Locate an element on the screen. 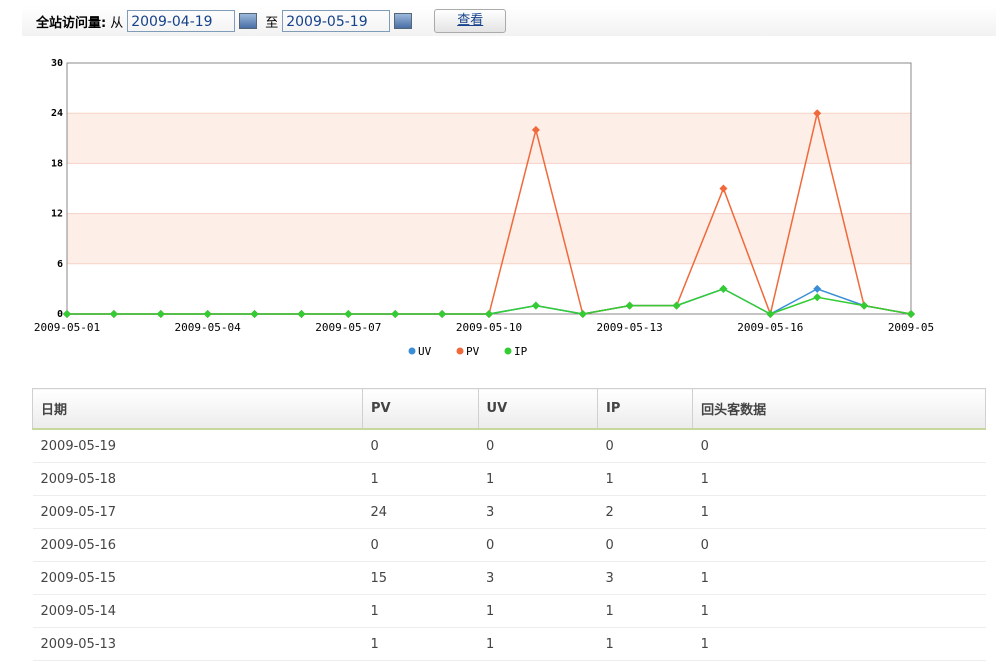 This screenshot has width=996, height=661. table-row: 2009-05-17 24 3 2 1 is located at coordinates (509, 512).